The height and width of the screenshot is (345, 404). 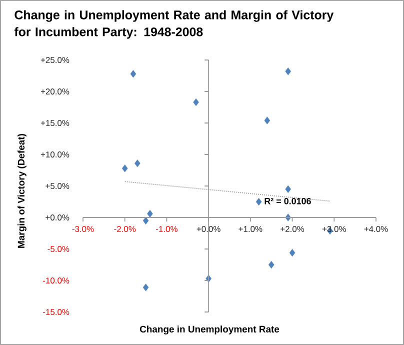 I want to click on x-tick-label: +2.0%, so click(x=292, y=229).